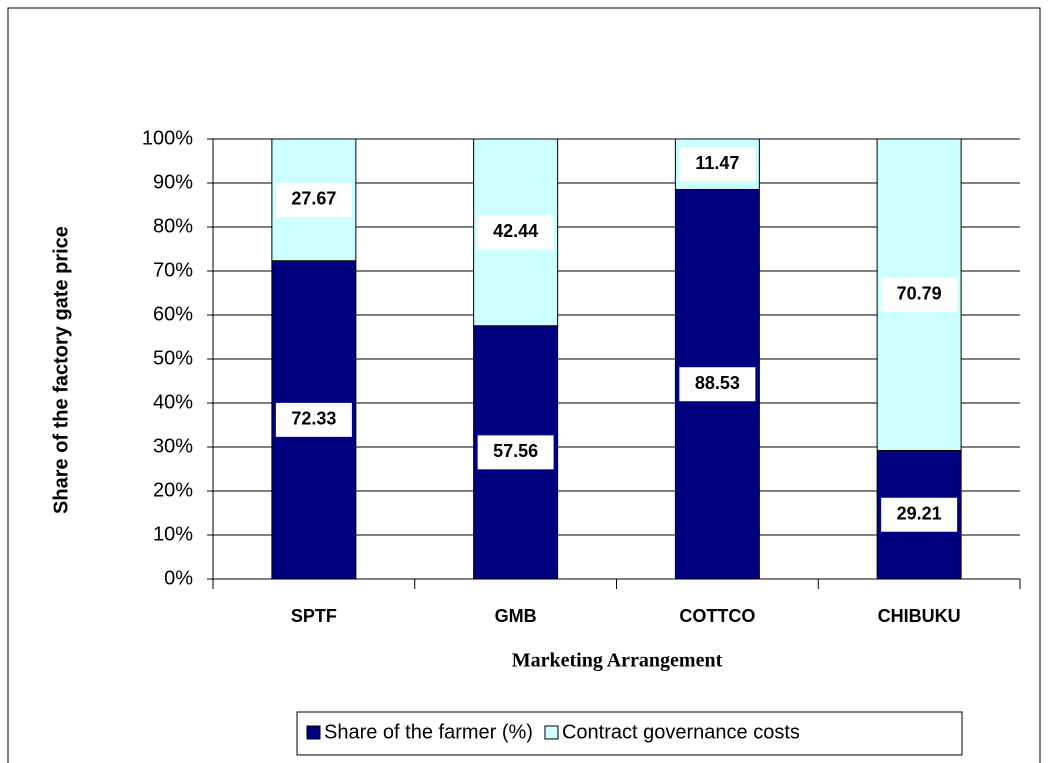 The height and width of the screenshot is (763, 1048). Describe the element at coordinates (173, 534) in the screenshot. I see `y-tick-label: 10%` at that location.